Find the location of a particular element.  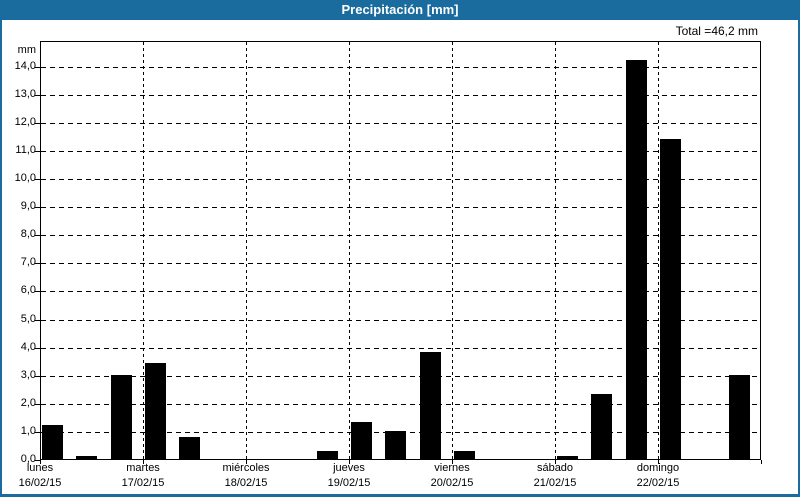

window-border-bottom is located at coordinates (400, 495).